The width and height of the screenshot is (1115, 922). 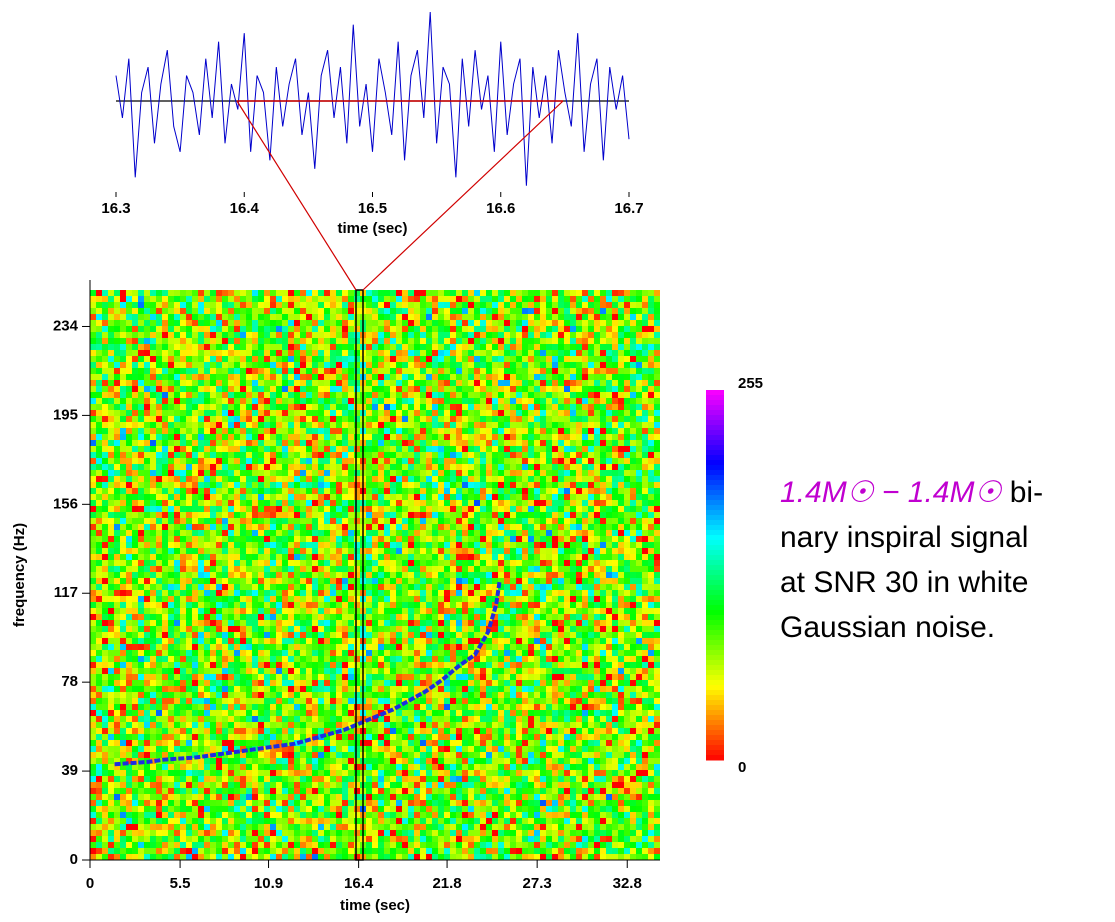 I want to click on signal-line, so click(x=372, y=99).